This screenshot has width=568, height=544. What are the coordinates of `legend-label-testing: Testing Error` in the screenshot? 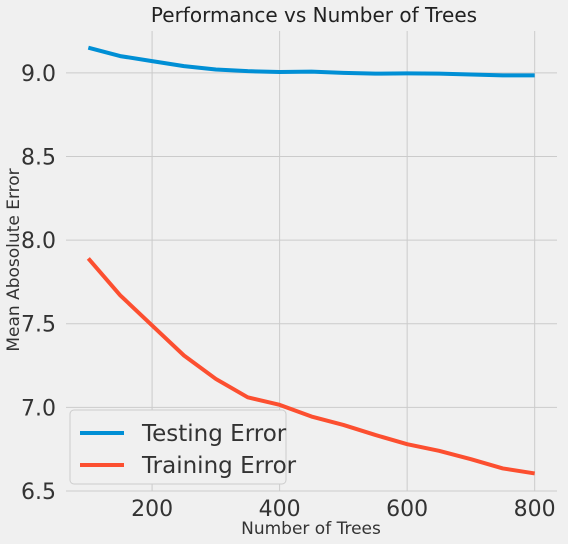 It's located at (214, 434).